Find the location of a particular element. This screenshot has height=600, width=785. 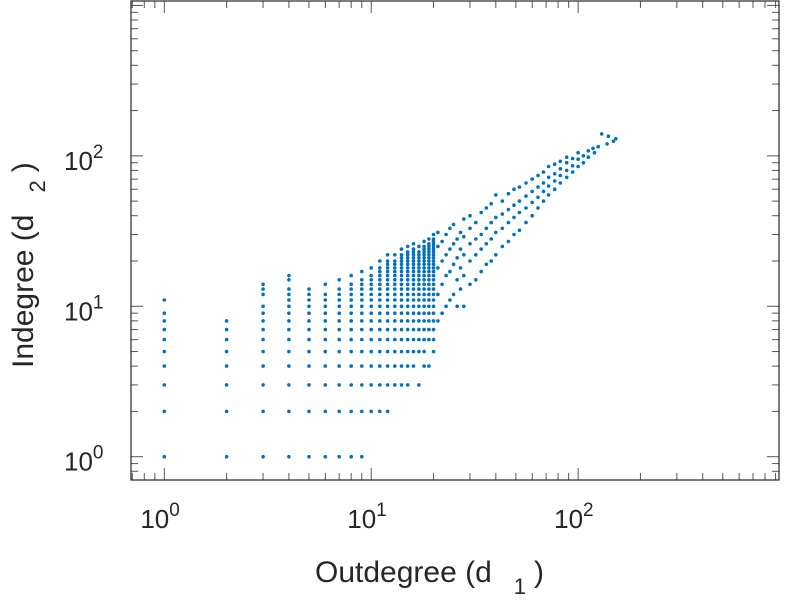

x-tick-label: 100 is located at coordinates (160, 517).